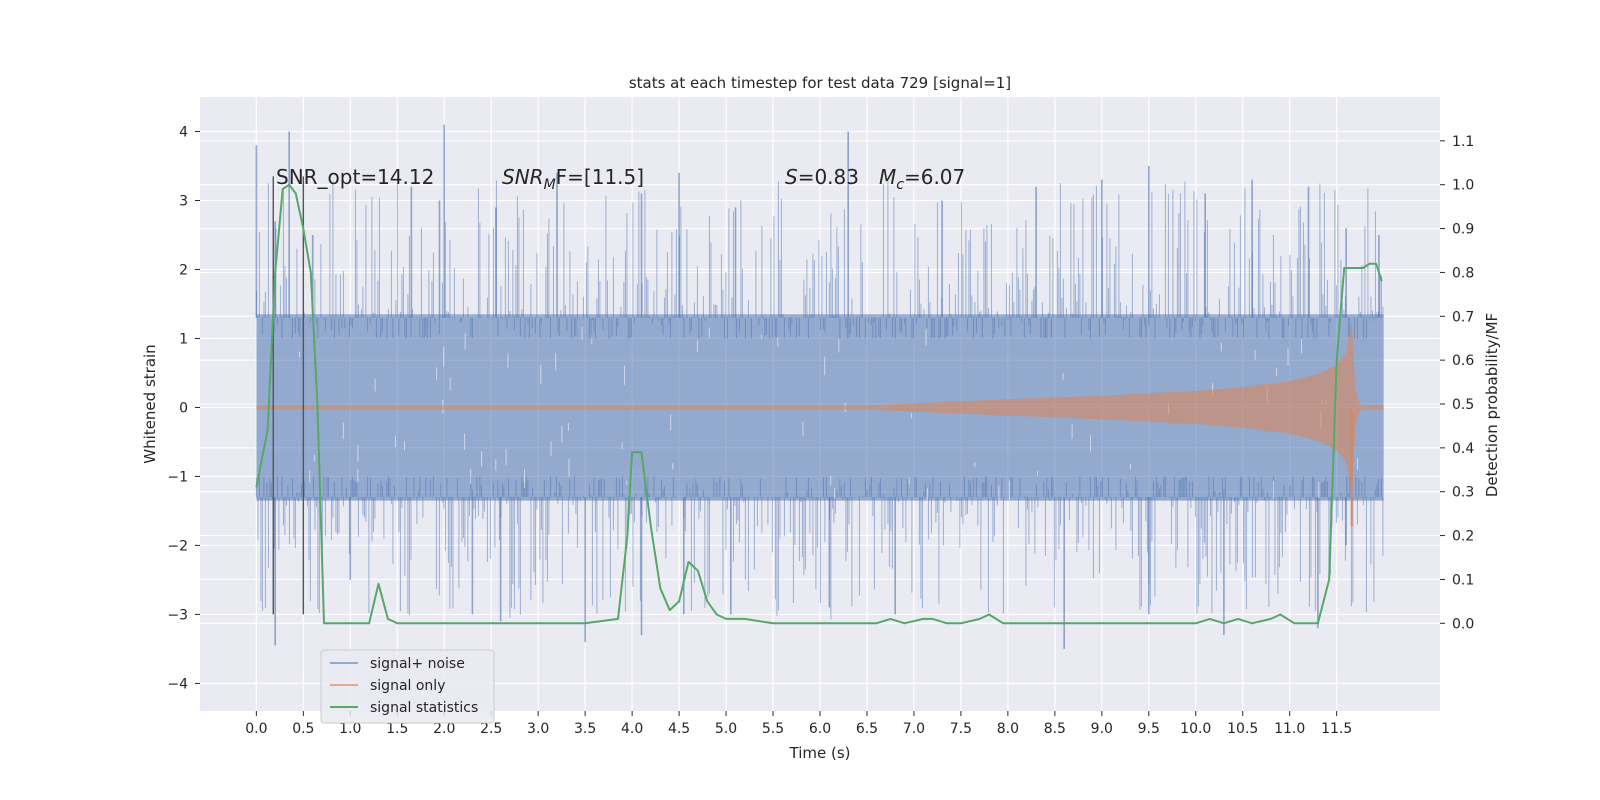 This screenshot has width=1600, height=800. Describe the element at coordinates (1492, 405) in the screenshot. I see `y-right-axis-label: Detection probability/MF` at that location.